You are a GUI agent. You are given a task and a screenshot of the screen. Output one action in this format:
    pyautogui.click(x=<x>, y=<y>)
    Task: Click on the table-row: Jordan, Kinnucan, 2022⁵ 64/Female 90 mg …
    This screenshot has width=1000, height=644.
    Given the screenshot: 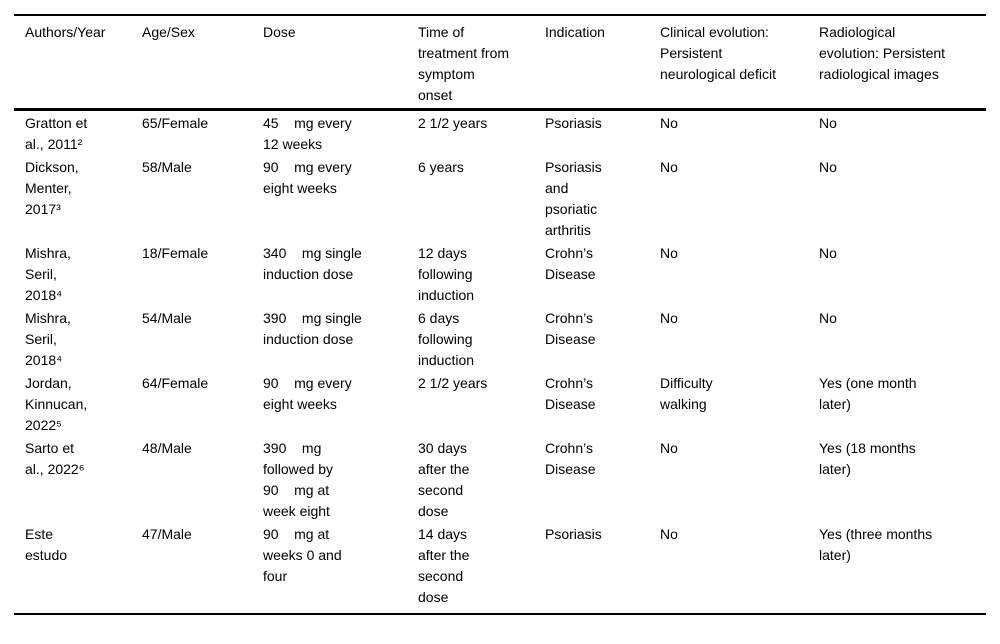 What is the action you would take?
    pyautogui.click(x=500, y=403)
    